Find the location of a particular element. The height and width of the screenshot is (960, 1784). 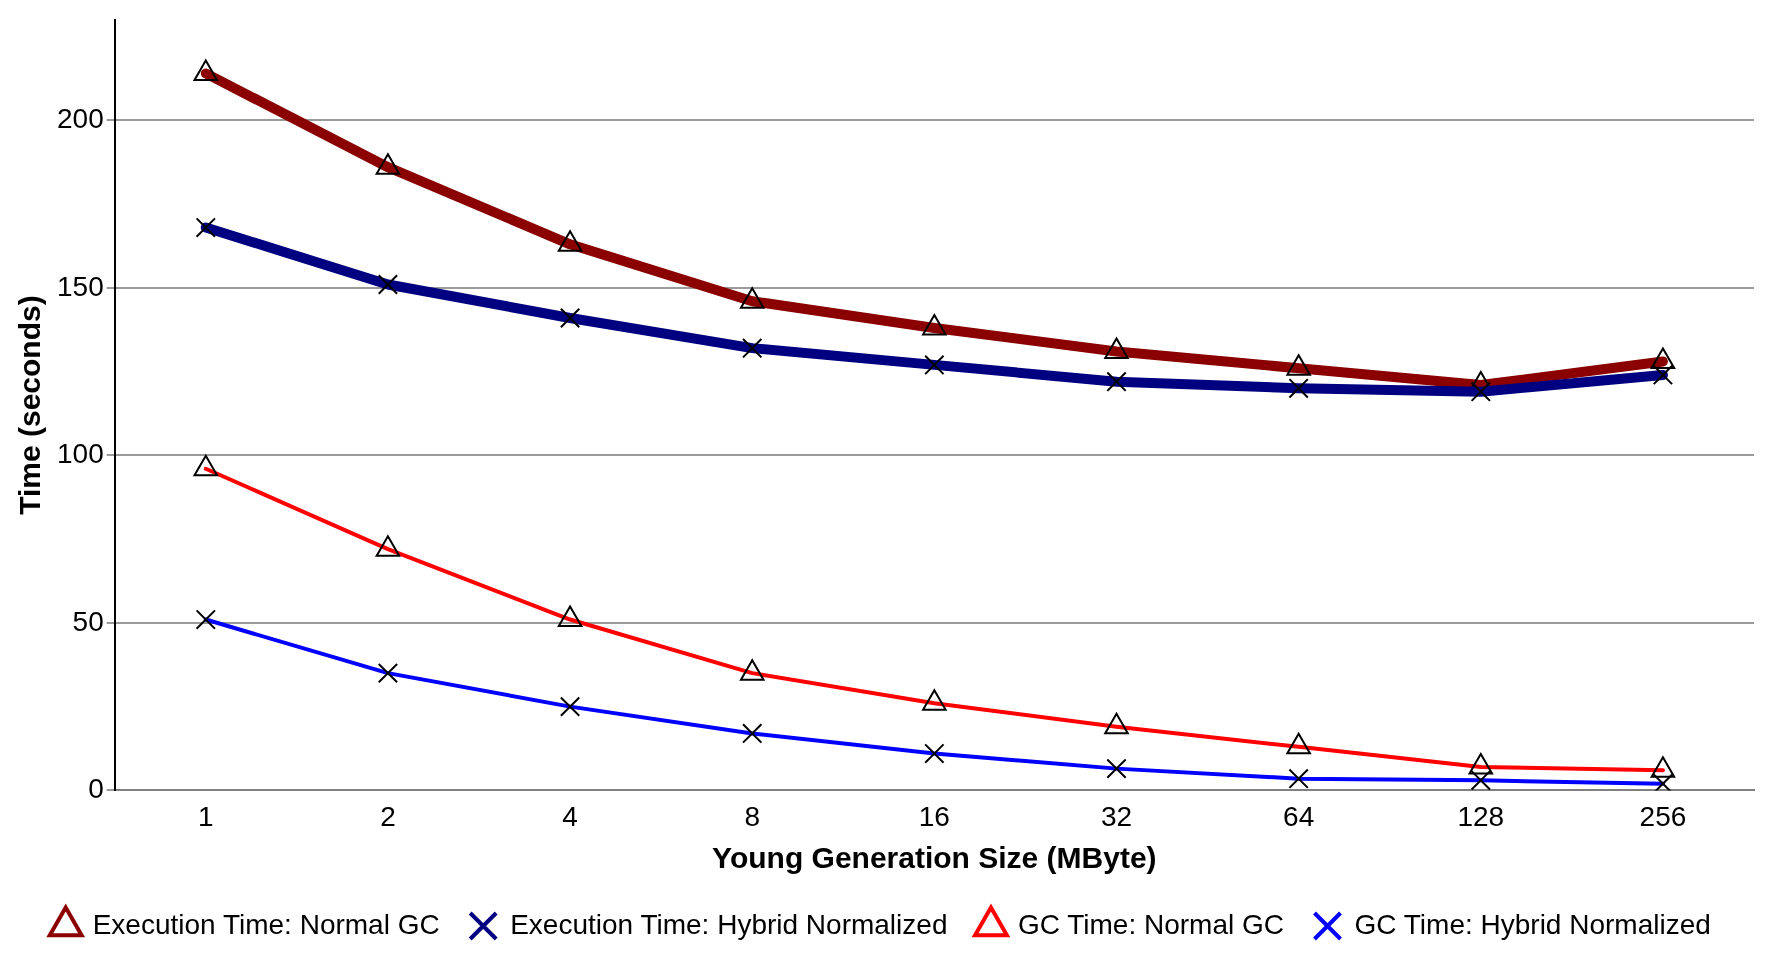

x-tick-label: 1 is located at coordinates (206, 816).